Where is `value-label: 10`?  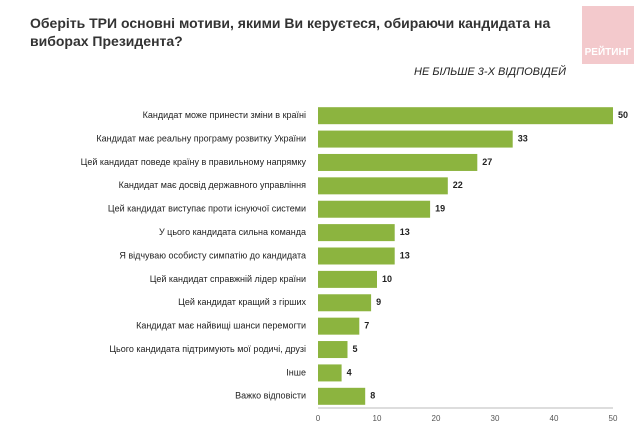
value-label: 10 is located at coordinates (387, 279).